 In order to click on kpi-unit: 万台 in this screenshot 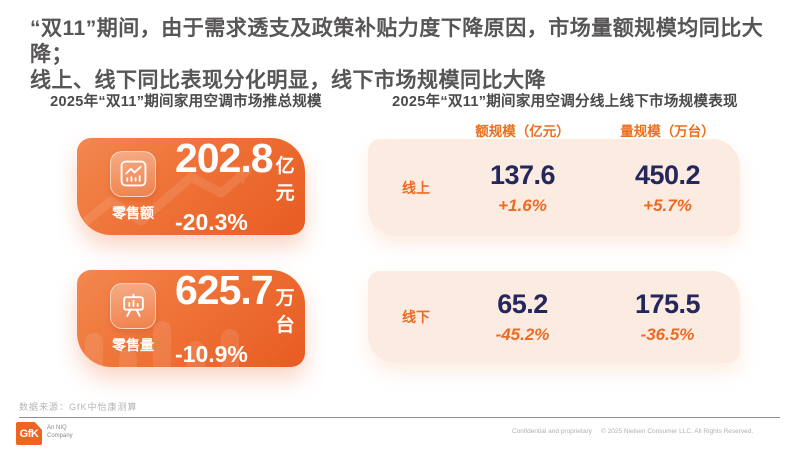, I will do `click(285, 311)`.